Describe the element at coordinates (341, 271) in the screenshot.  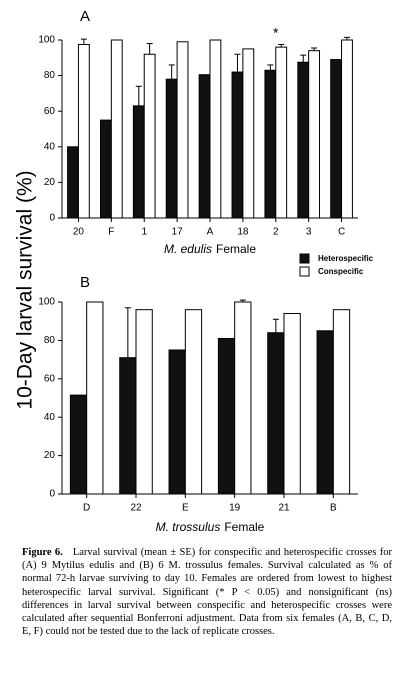
I see `legend-label: Conspecific` at that location.